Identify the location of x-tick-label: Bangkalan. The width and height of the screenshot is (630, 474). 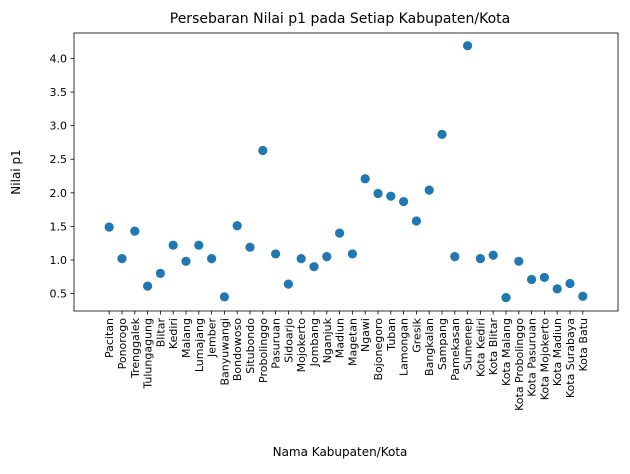
(429, 347).